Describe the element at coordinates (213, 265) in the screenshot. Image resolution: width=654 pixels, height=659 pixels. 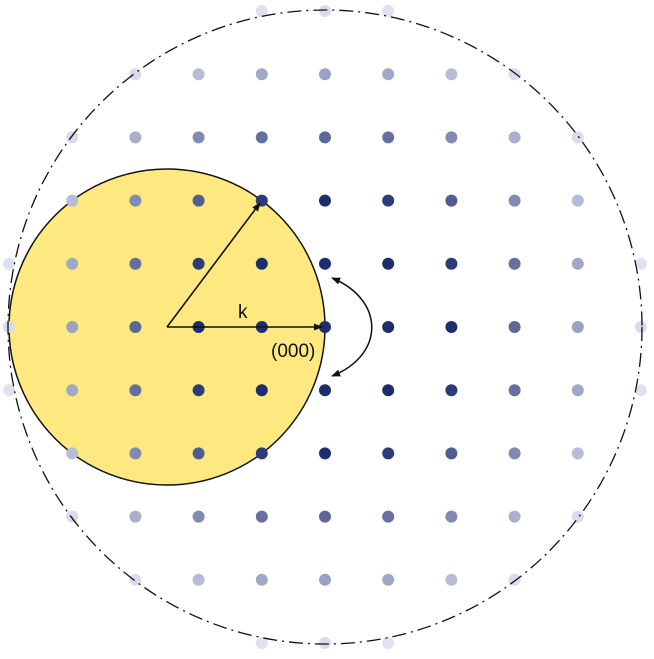
I see `k-prime-vector` at that location.